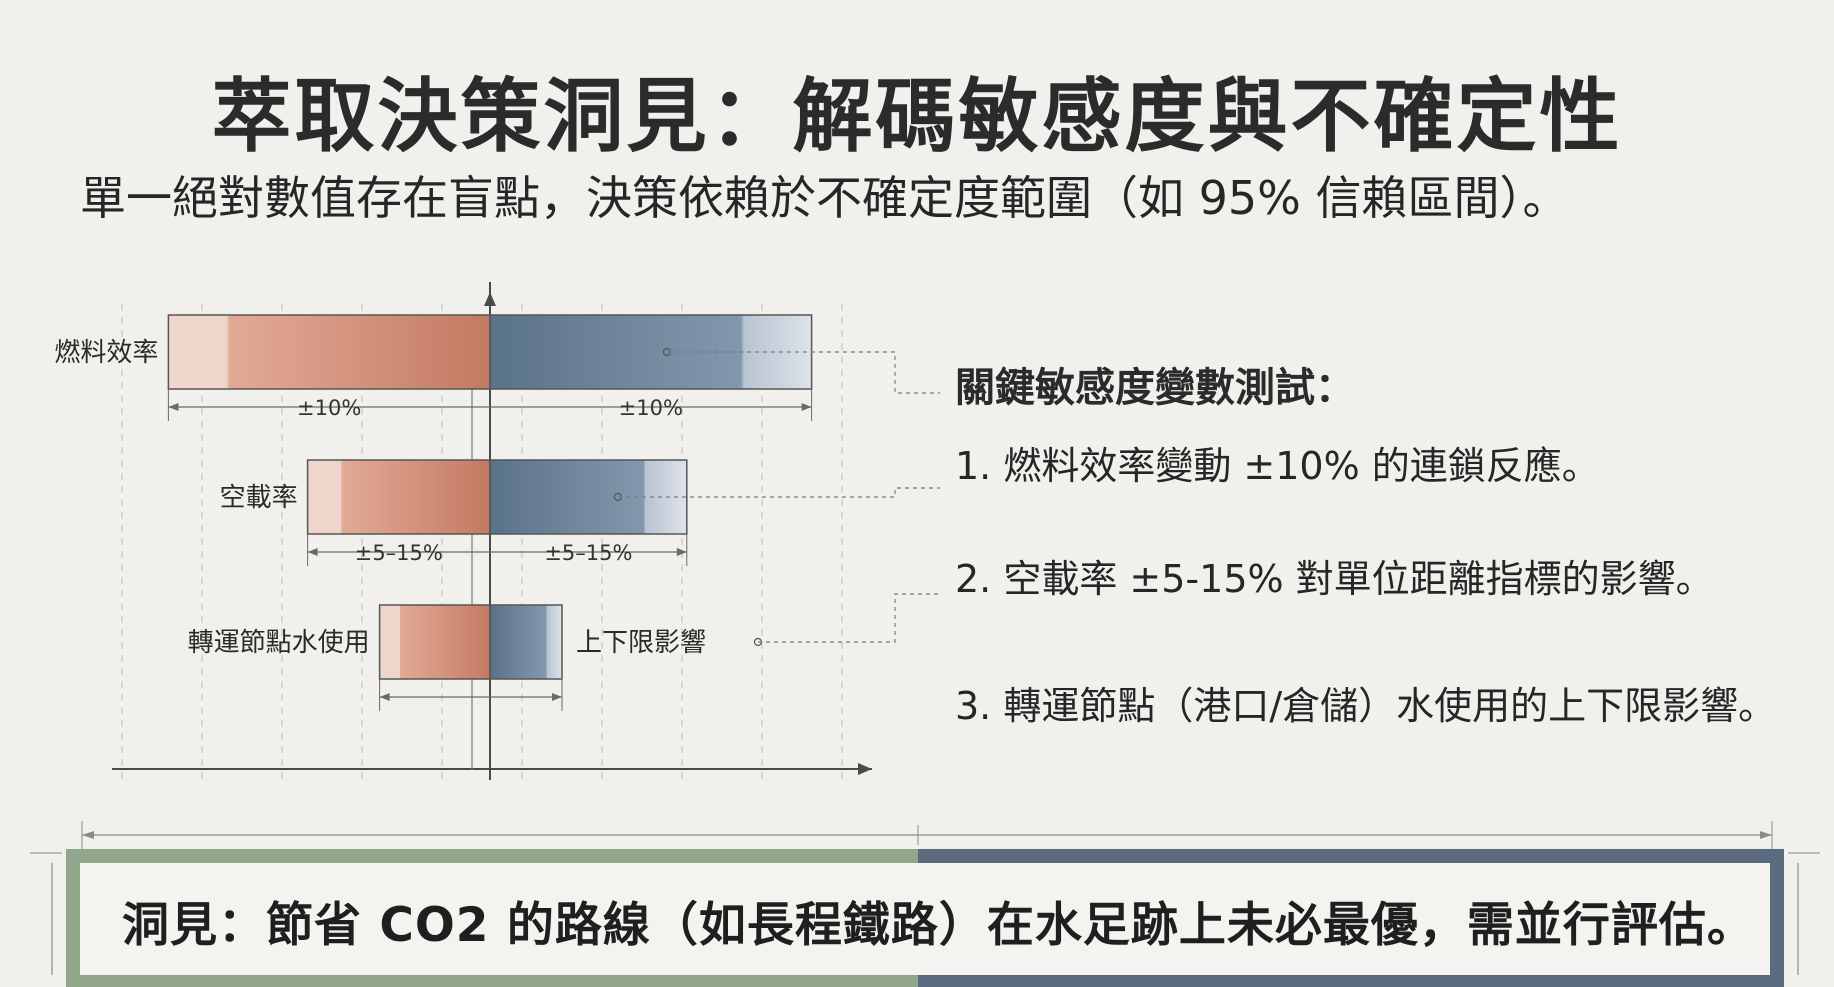 The width and height of the screenshot is (1834, 987). What do you see at coordinates (1155, 388) in the screenshot?
I see `panel-heading: 關鍵敏感度變數測試：` at bounding box center [1155, 388].